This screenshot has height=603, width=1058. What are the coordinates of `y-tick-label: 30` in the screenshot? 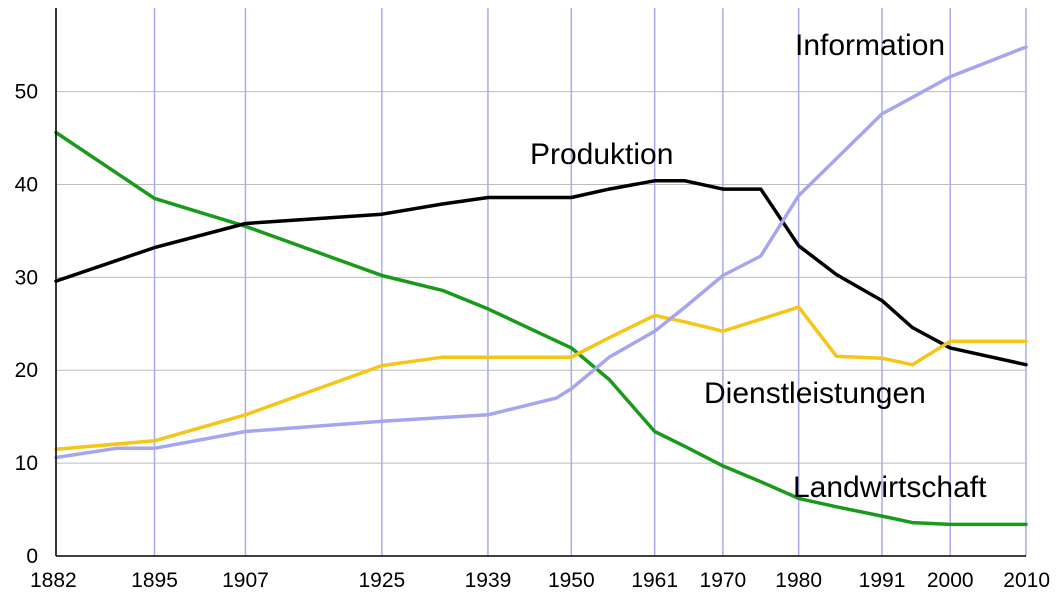 It's located at (26, 277).